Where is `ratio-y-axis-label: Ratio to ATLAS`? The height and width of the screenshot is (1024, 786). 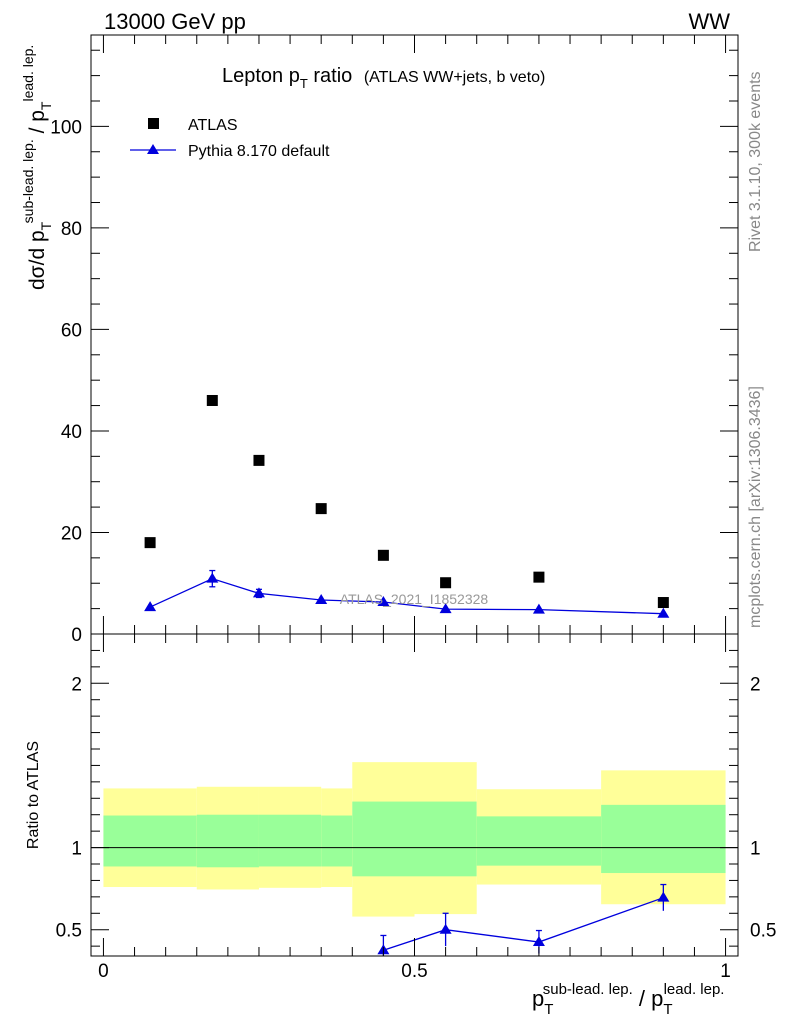
ratio-y-axis-label: Ratio to ATLAS is located at coordinates (33, 795).